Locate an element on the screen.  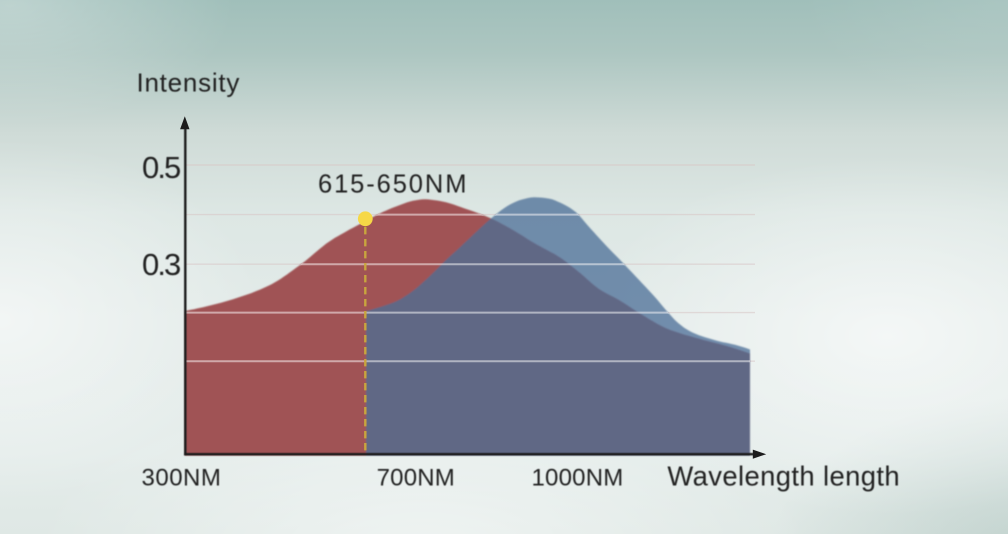
svg-text: 0.3 is located at coordinates (161, 264).